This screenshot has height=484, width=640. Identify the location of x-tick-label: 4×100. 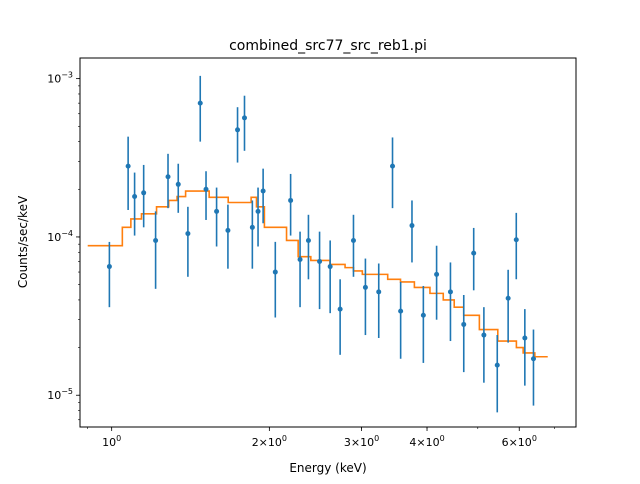
(426, 441).